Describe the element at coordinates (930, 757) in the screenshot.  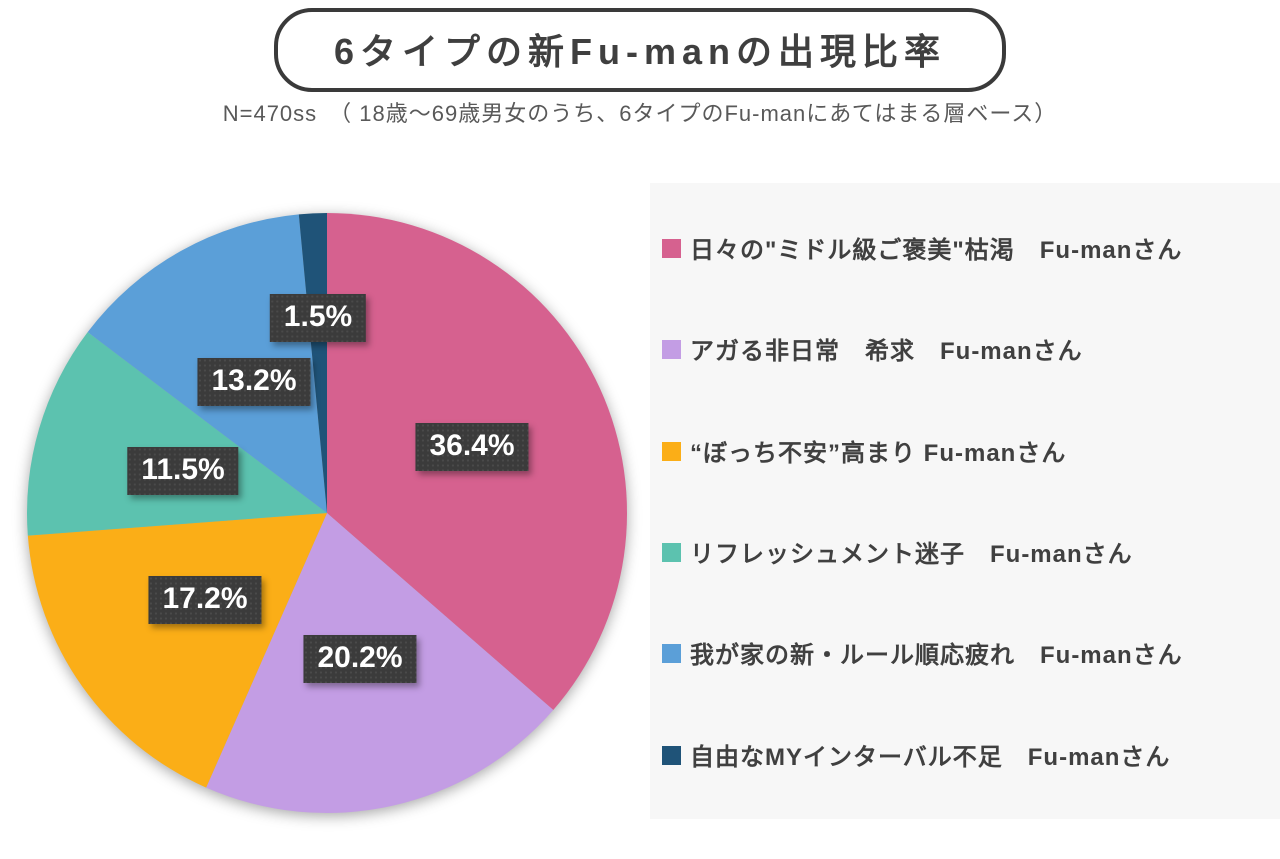
I see `legend-label-6: 自由なMYインターバル不足 Fu-manさん` at that location.